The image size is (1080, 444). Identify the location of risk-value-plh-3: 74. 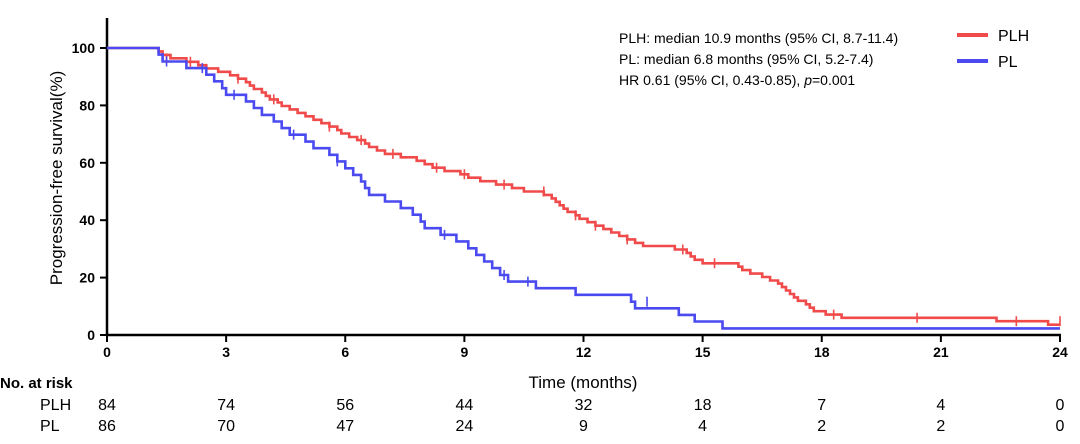
(226, 405).